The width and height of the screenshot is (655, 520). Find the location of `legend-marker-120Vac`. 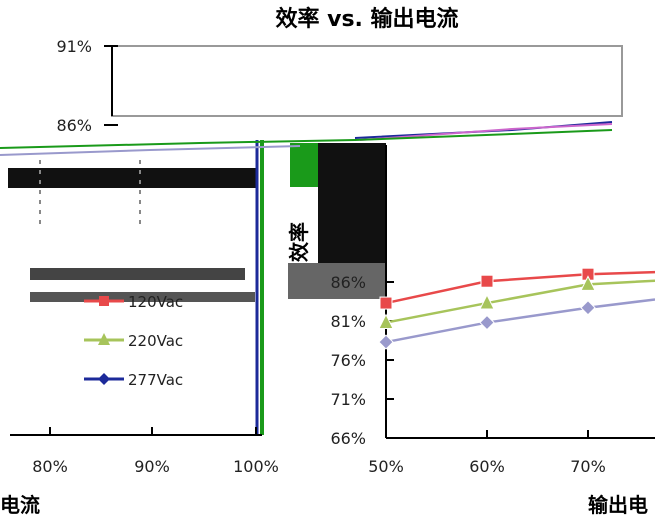

legend-marker-120Vac is located at coordinates (104, 301).